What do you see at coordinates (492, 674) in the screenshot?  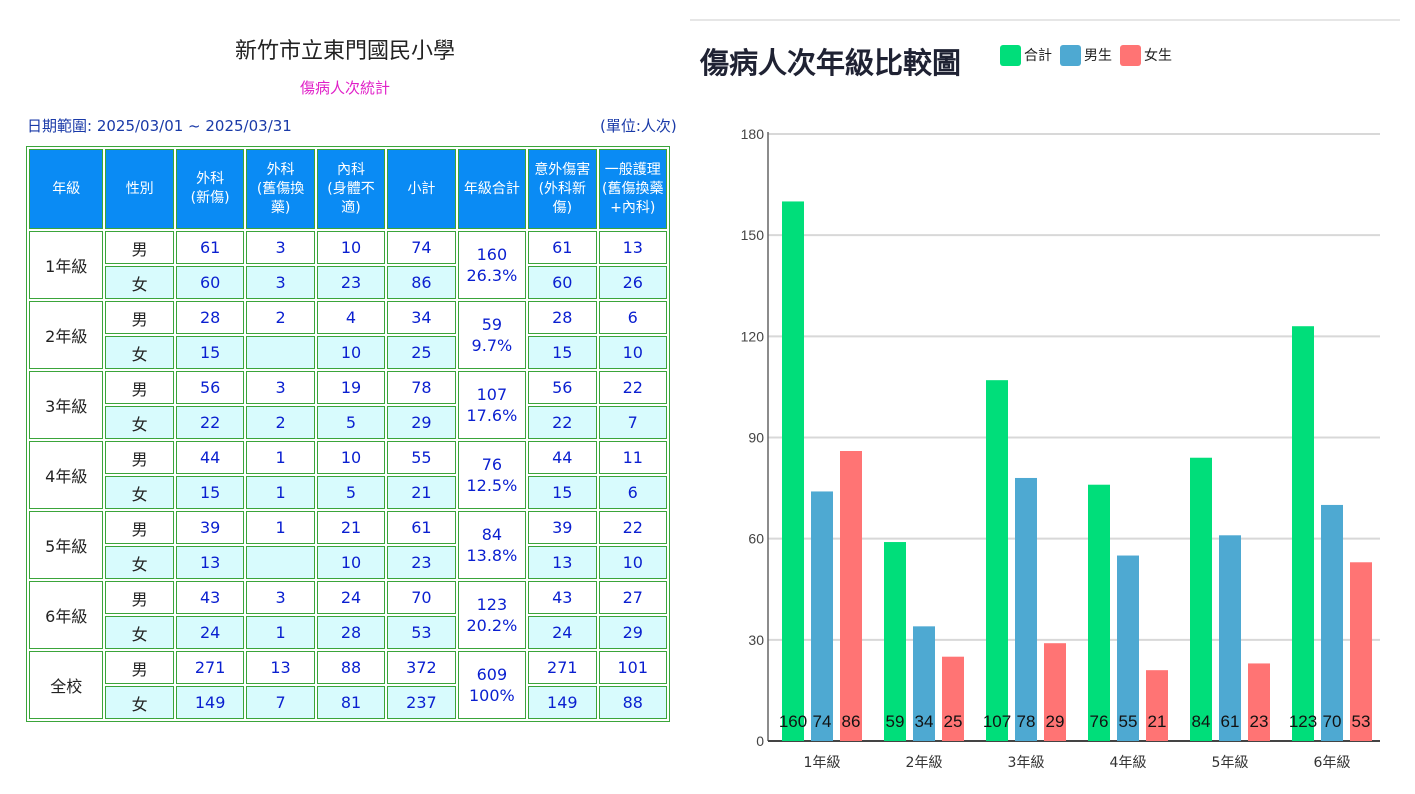 I see `grade-total-value: 609` at bounding box center [492, 674].